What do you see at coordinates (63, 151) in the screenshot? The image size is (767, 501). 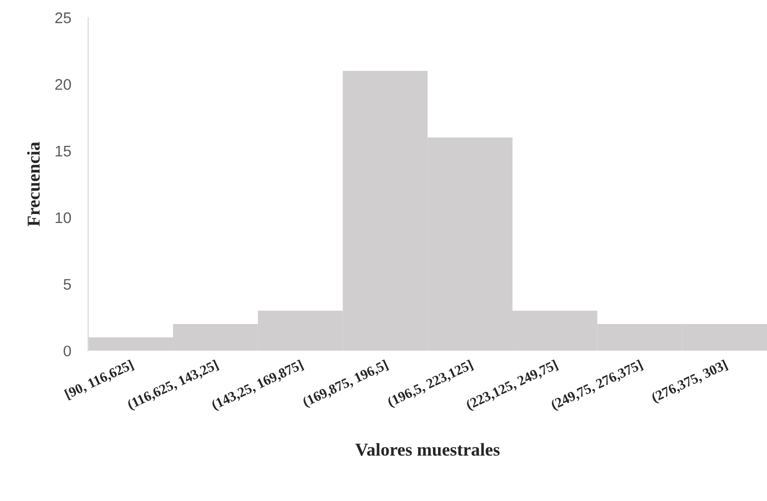 I see `y-tick-label: 15` at bounding box center [63, 151].